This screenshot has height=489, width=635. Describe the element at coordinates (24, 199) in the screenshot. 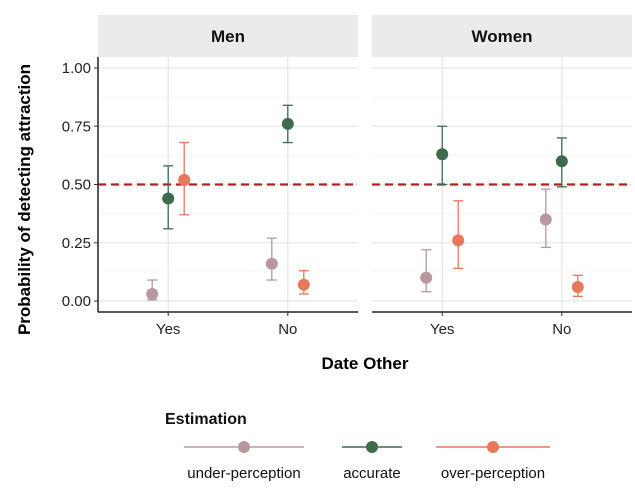

I see `y-axis-title: Probability of detecting attraction` at that location.